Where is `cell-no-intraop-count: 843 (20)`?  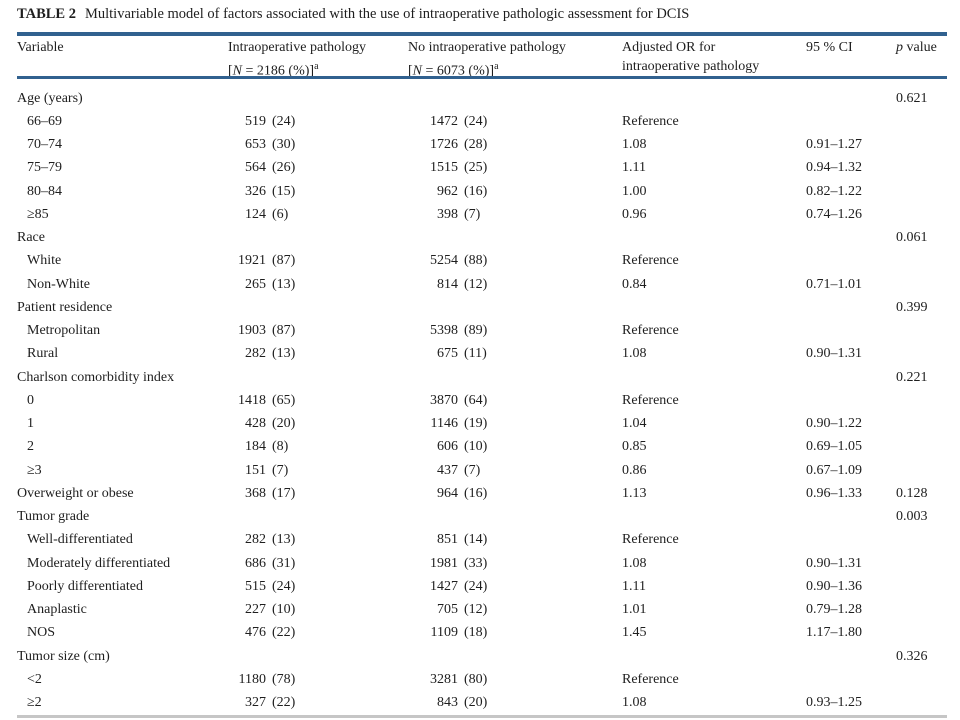
cell-no-intraop-count: 843 (20) is located at coordinates (462, 703).